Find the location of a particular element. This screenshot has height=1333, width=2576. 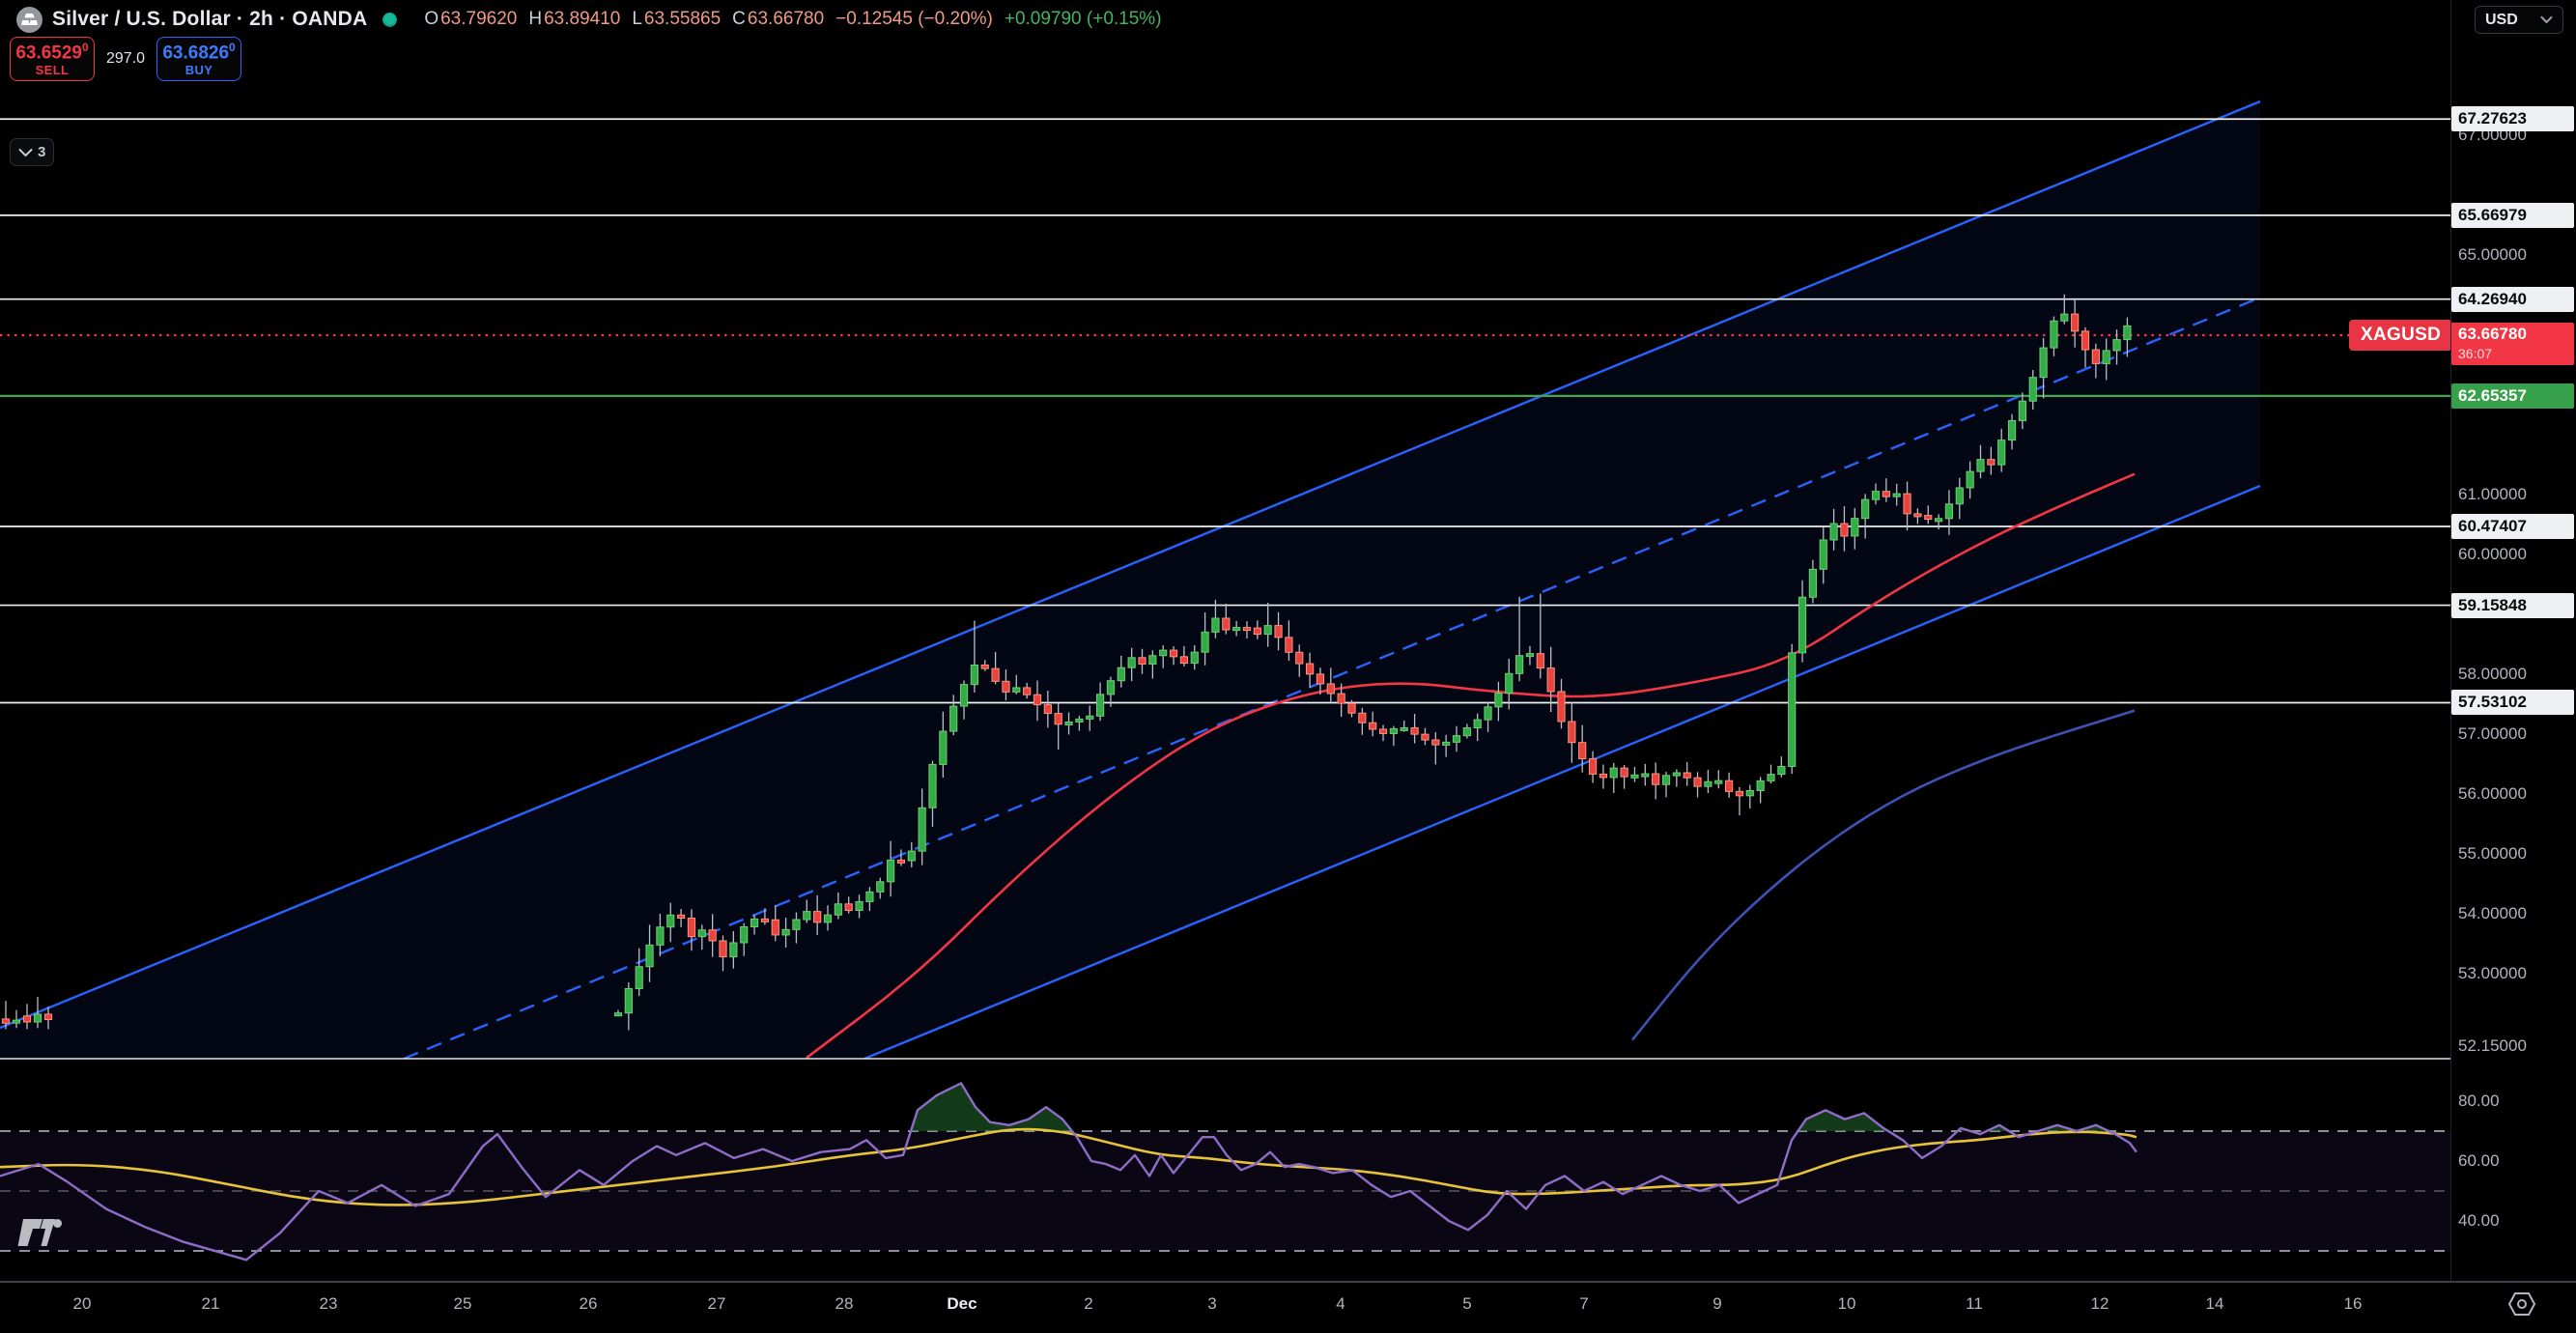

buy-label: BUY is located at coordinates (198, 69).